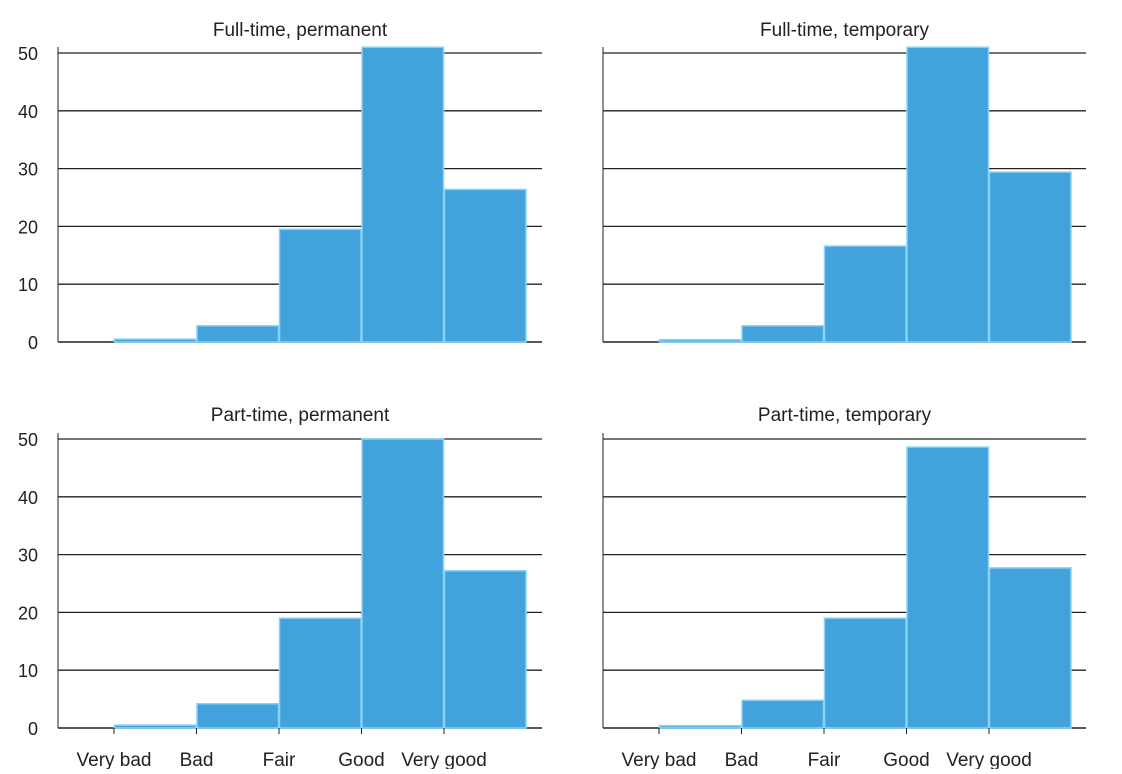 The image size is (1122, 774). What do you see at coordinates (300, 30) in the screenshot?
I see `chart-title: Full-time, permanent` at bounding box center [300, 30].